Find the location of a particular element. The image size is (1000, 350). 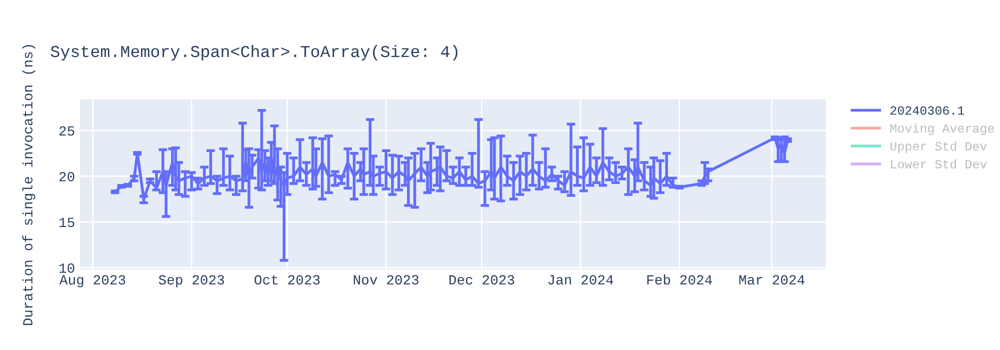

y-tick-label: 10 is located at coordinates (66, 268).